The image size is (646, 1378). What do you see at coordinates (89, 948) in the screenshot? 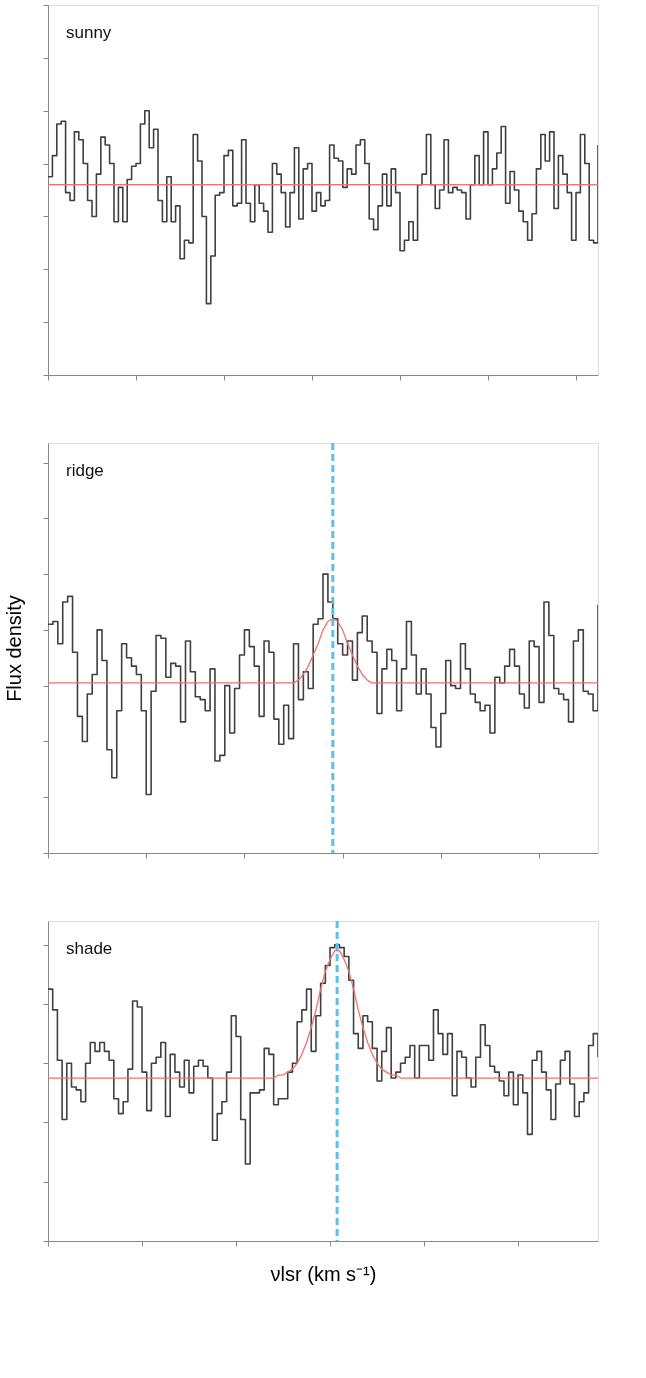
I see `annotation: shade` at bounding box center [89, 948].